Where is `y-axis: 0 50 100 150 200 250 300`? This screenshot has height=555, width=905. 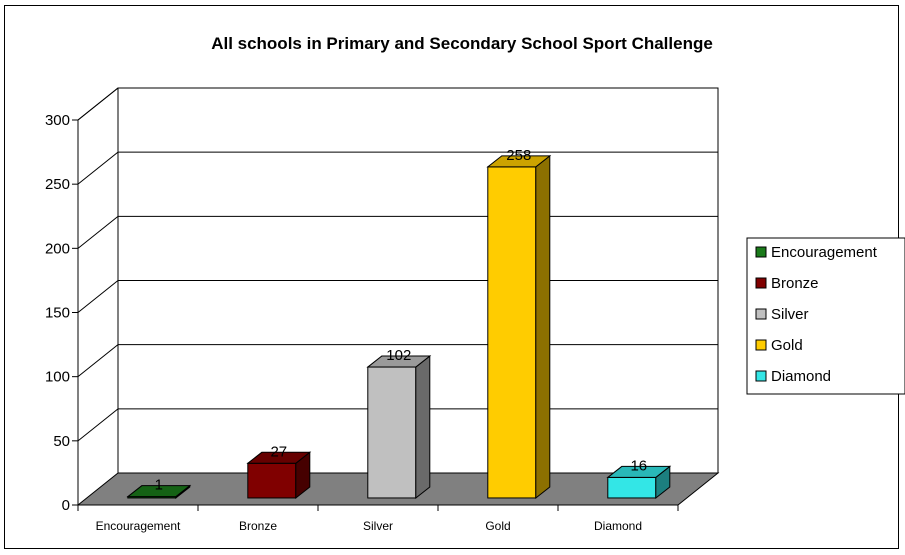
y-axis: 0 50 100 150 200 250 300 is located at coordinates (62, 313).